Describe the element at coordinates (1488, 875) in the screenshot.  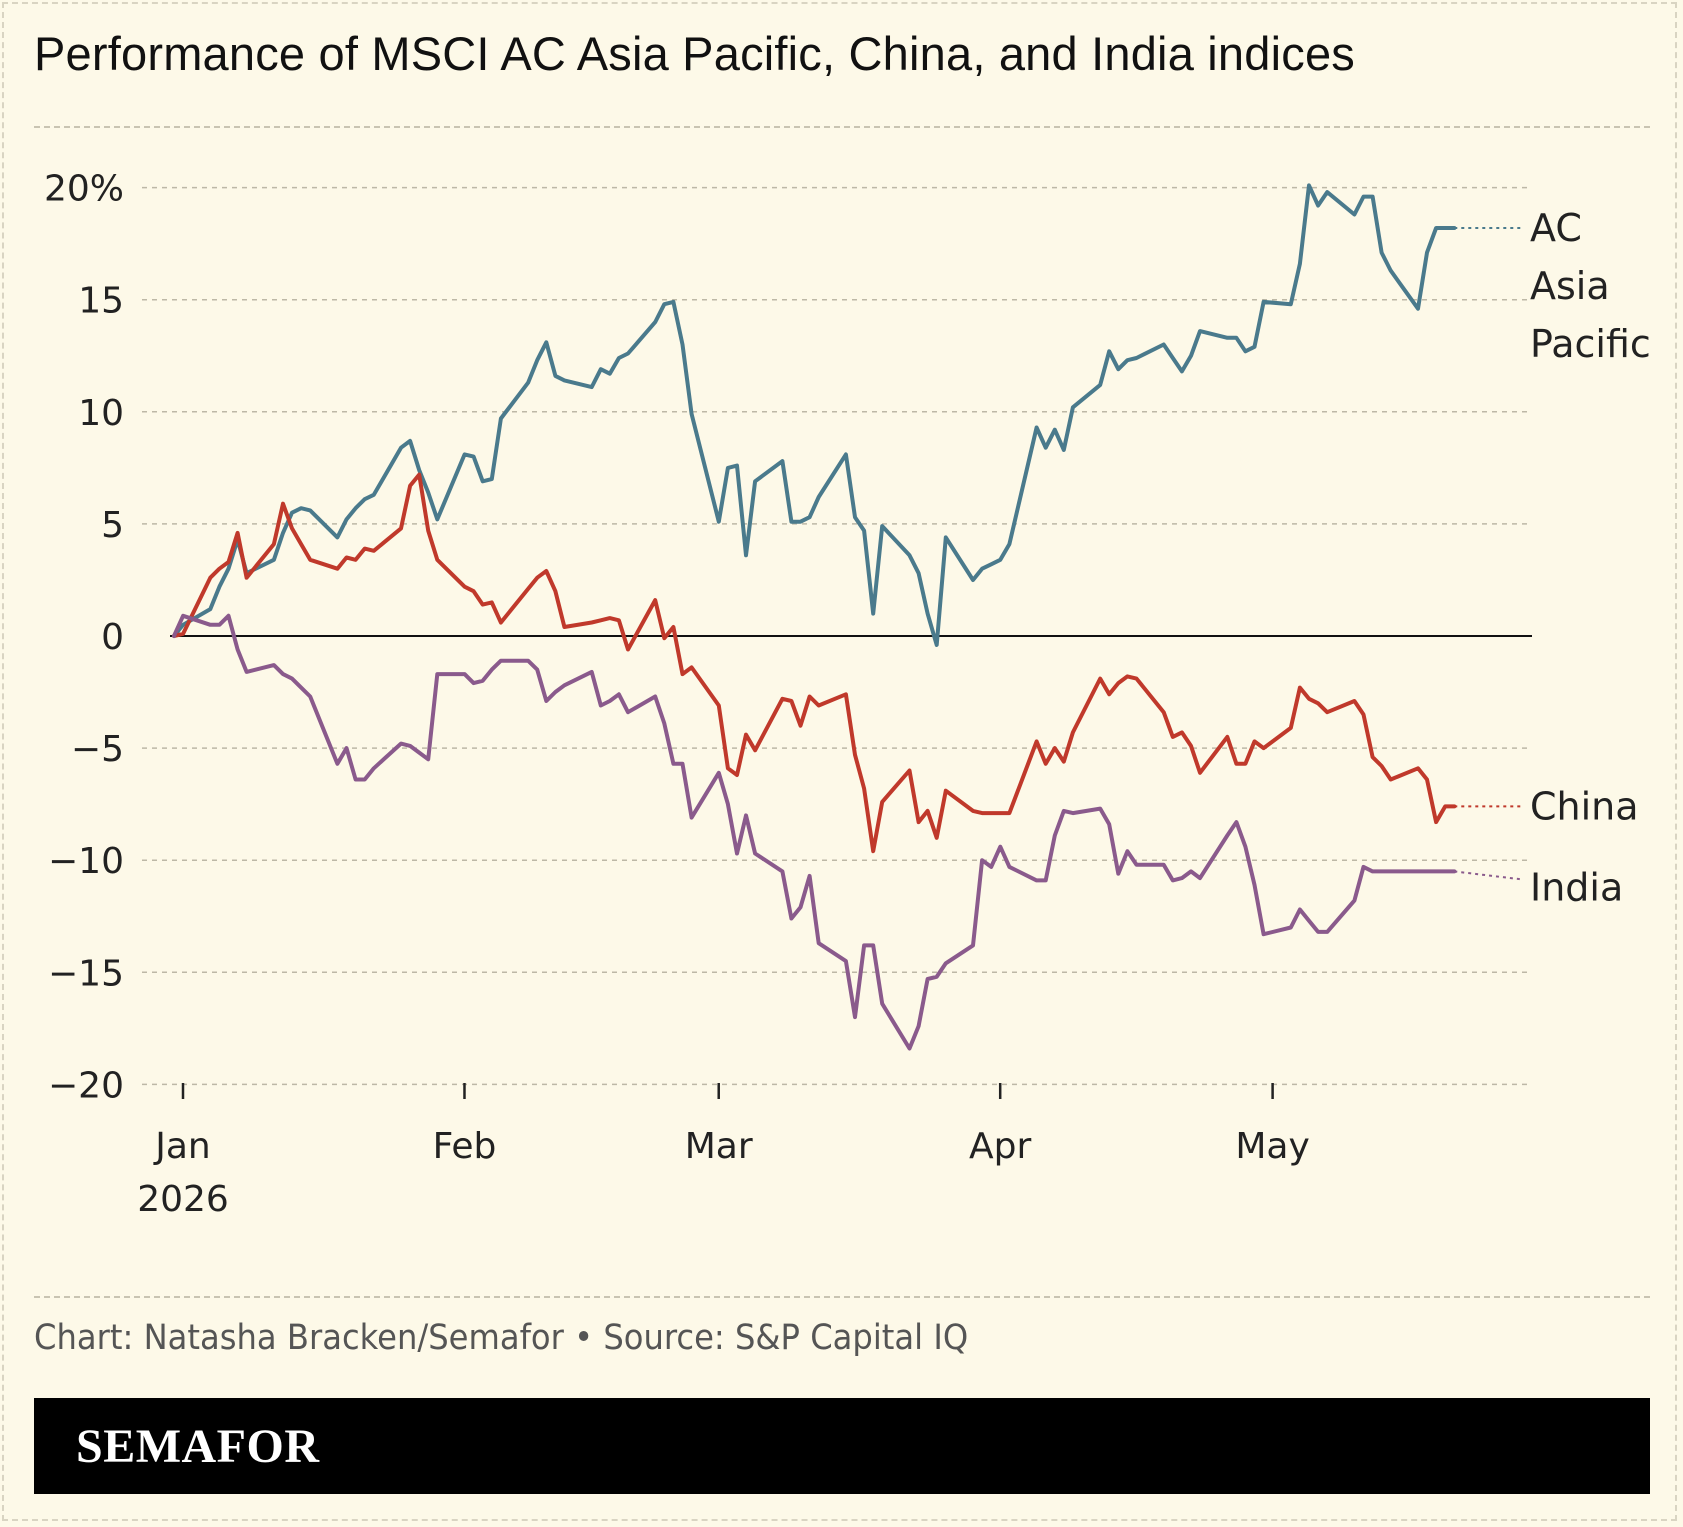
I see `series-leader-line` at that location.